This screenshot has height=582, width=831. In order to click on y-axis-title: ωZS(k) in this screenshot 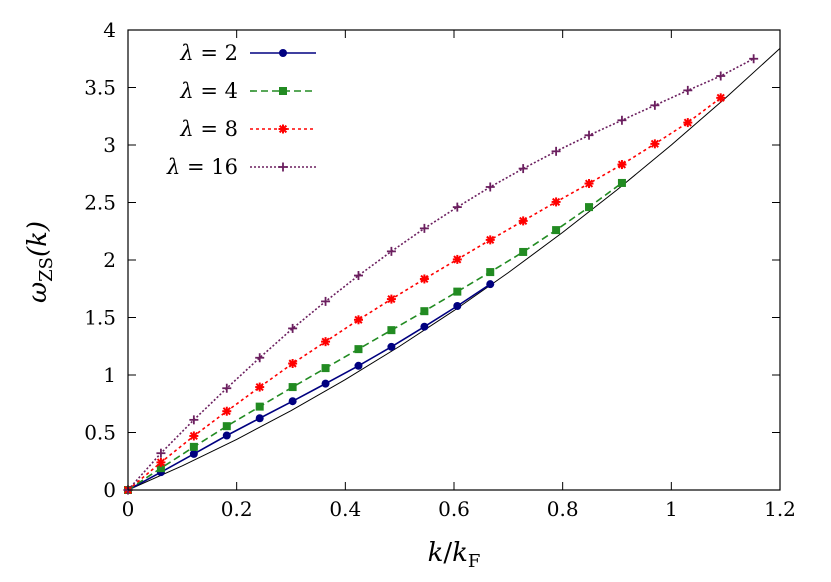, I will do `click(40, 262)`.